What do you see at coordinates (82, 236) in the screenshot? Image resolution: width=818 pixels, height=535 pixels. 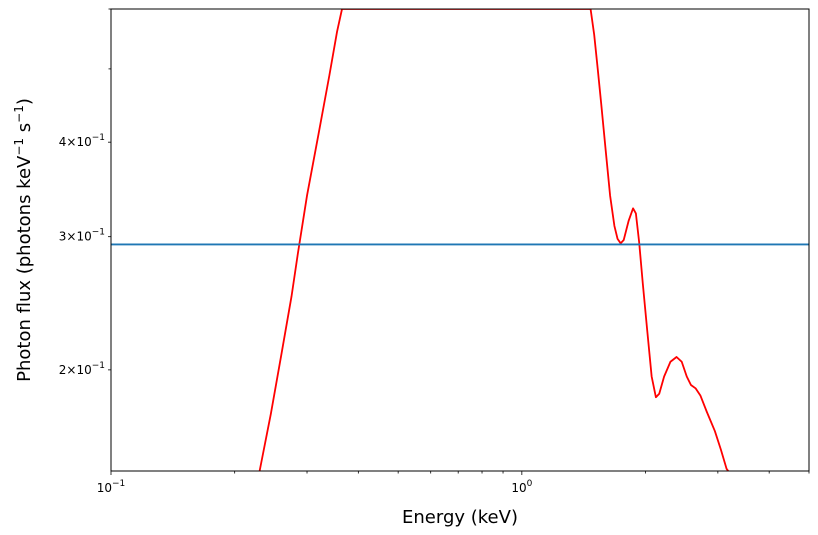 I see `y-tick-label: 3×10⁻¹` at bounding box center [82, 236].